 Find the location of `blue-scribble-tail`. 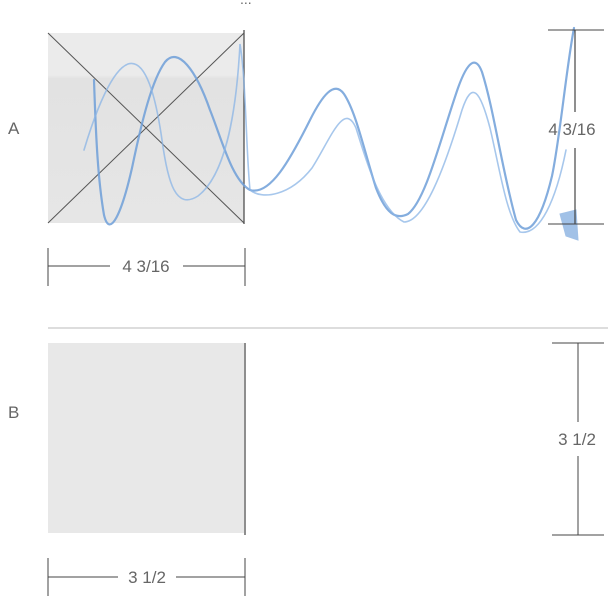

blue-scribble-tail is located at coordinates (569, 225).